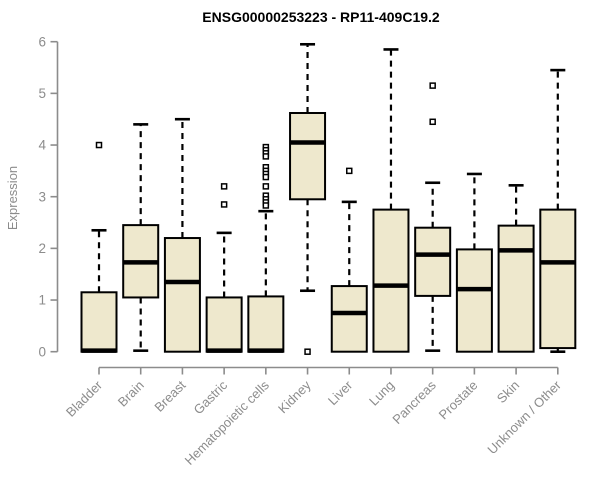 The height and width of the screenshot is (500, 600). I want to click on y-tick-label: 1, so click(42, 300).